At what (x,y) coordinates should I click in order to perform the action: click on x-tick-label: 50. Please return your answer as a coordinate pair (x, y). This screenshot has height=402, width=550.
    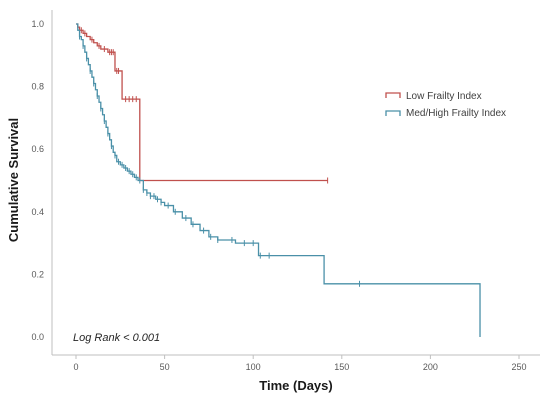
    Looking at the image, I should click on (165, 367).